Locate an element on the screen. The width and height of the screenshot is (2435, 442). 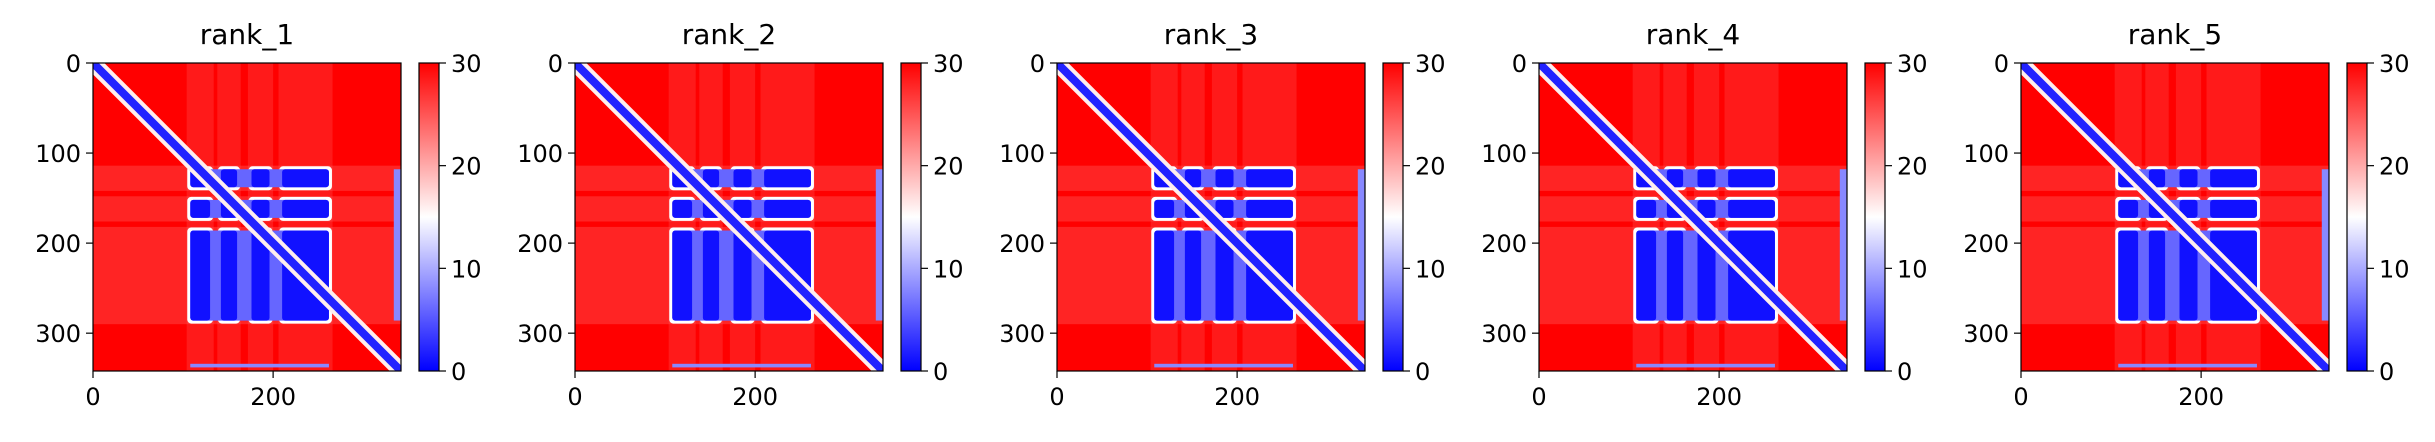
panel-title: rank_3 is located at coordinates (1211, 34).